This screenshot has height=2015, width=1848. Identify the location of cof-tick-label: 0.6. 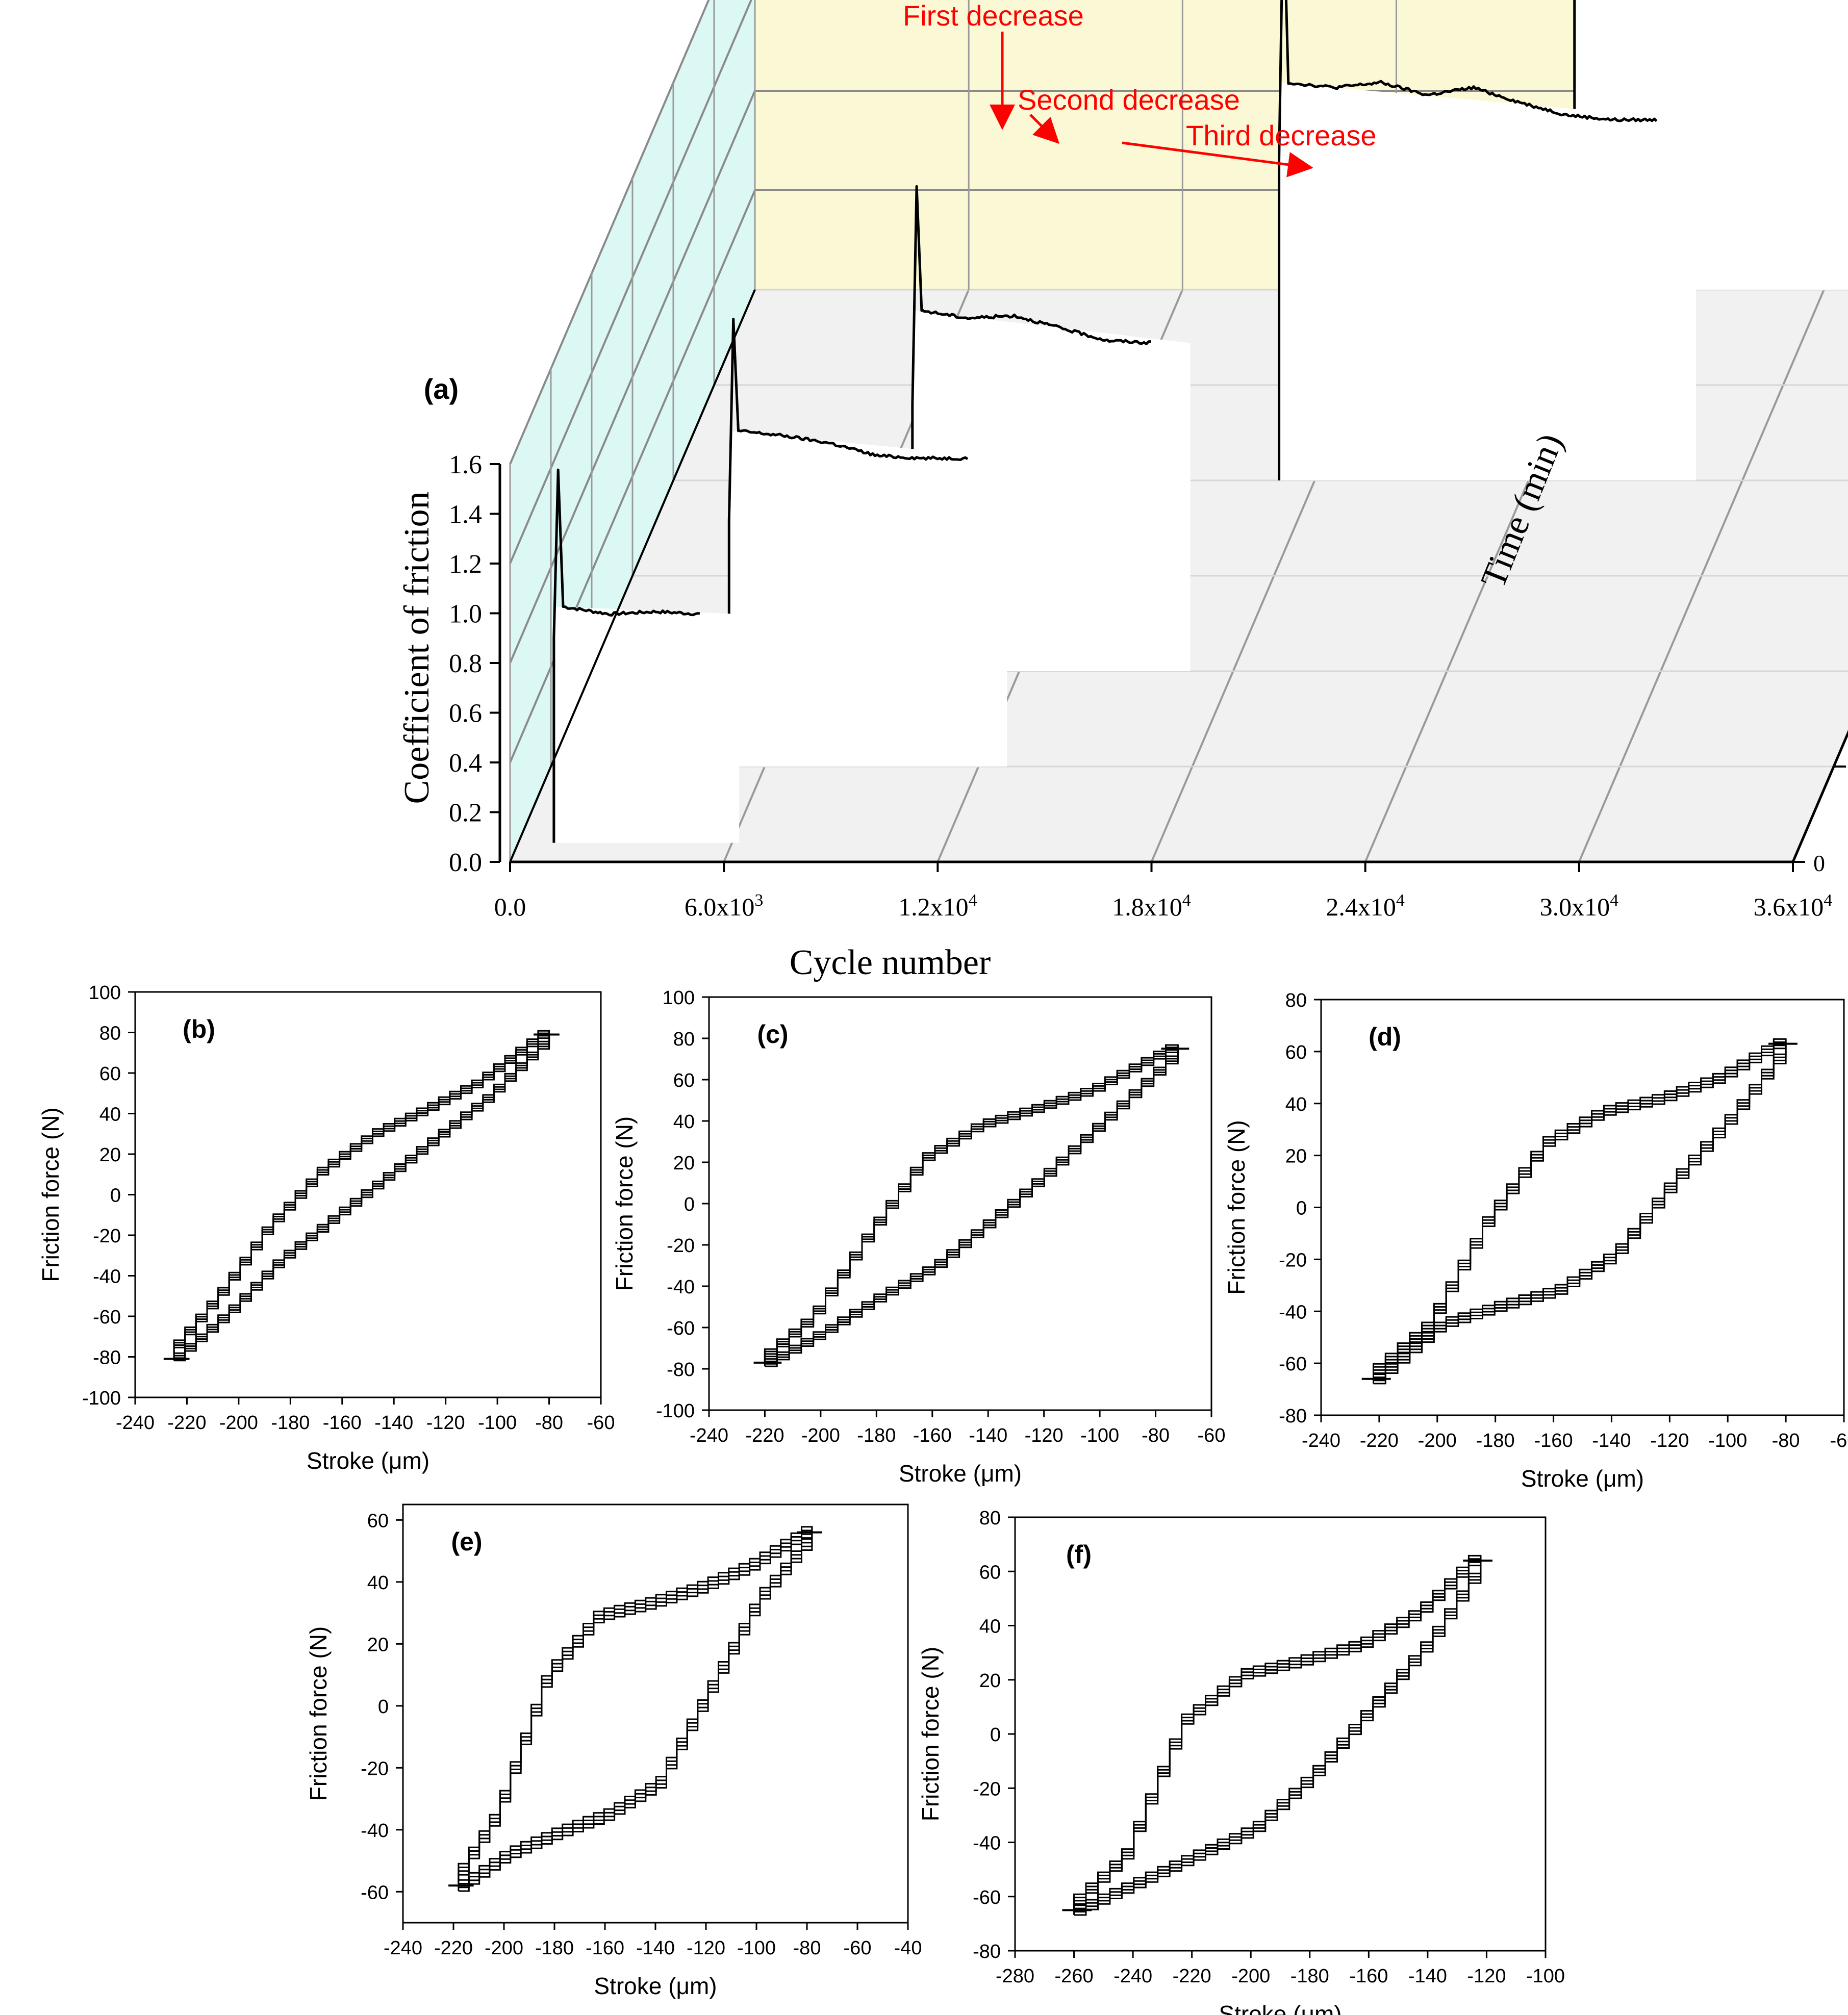
(465, 713).